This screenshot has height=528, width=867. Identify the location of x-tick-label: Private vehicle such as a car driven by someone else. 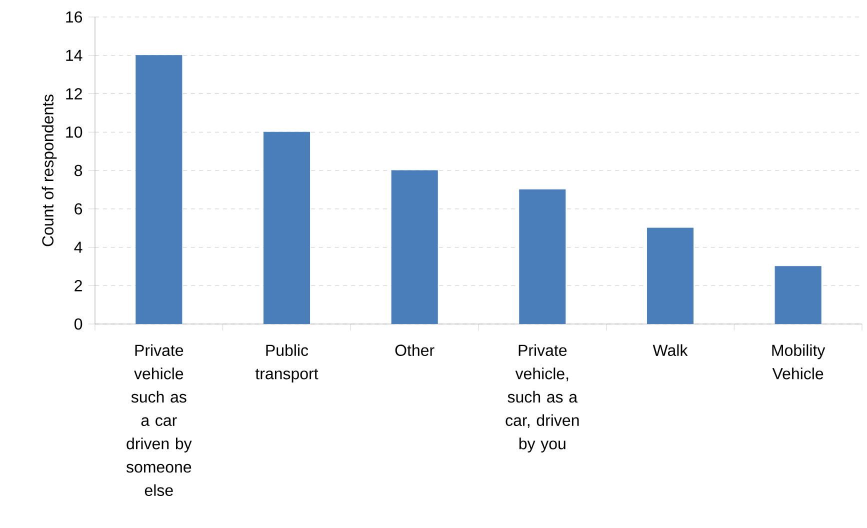
(159, 420).